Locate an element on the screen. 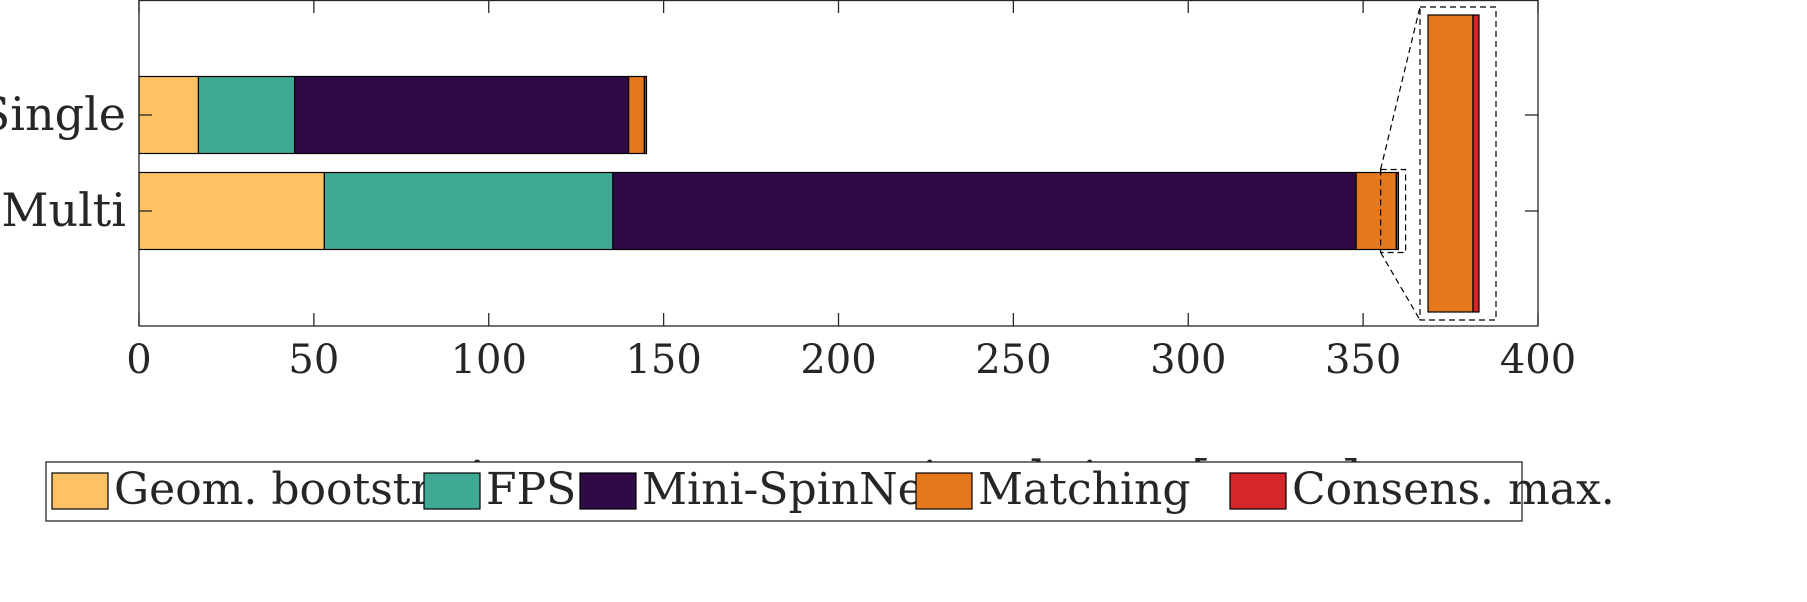  bar-multi-fps is located at coordinates (468, 211).